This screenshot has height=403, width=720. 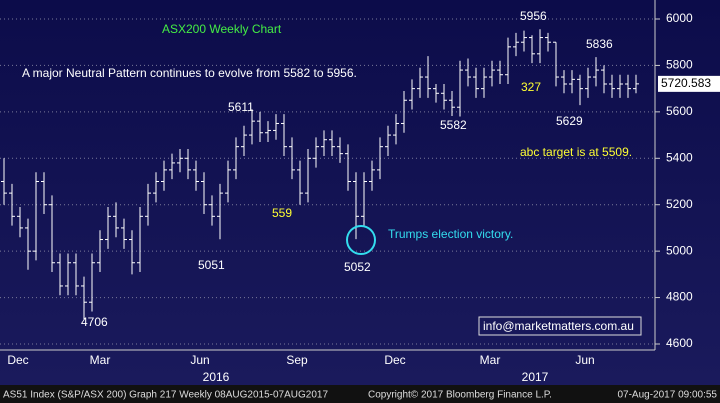 What do you see at coordinates (599, 44) in the screenshot?
I see `annotation: 5836` at bounding box center [599, 44].